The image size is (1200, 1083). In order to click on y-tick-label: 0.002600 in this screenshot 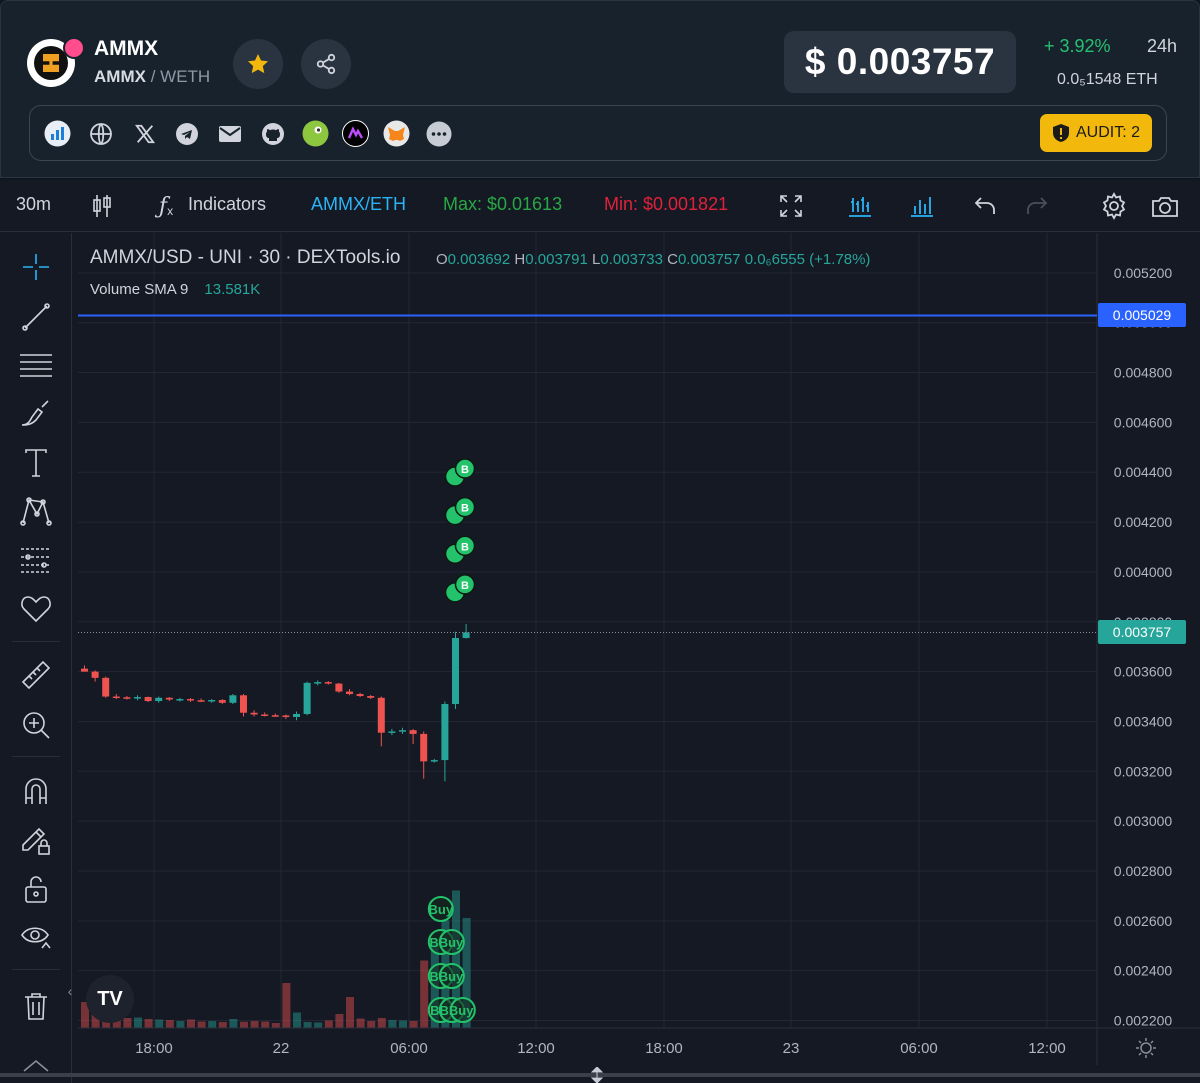, I will do `click(1143, 921)`.